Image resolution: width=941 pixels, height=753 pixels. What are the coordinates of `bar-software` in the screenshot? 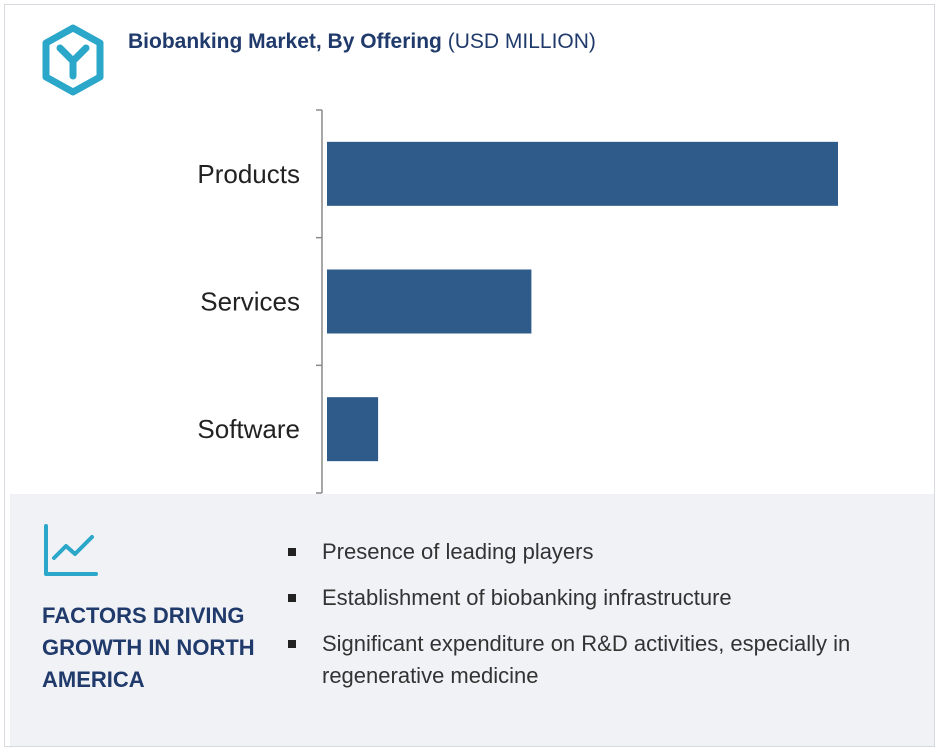 It's located at (353, 429).